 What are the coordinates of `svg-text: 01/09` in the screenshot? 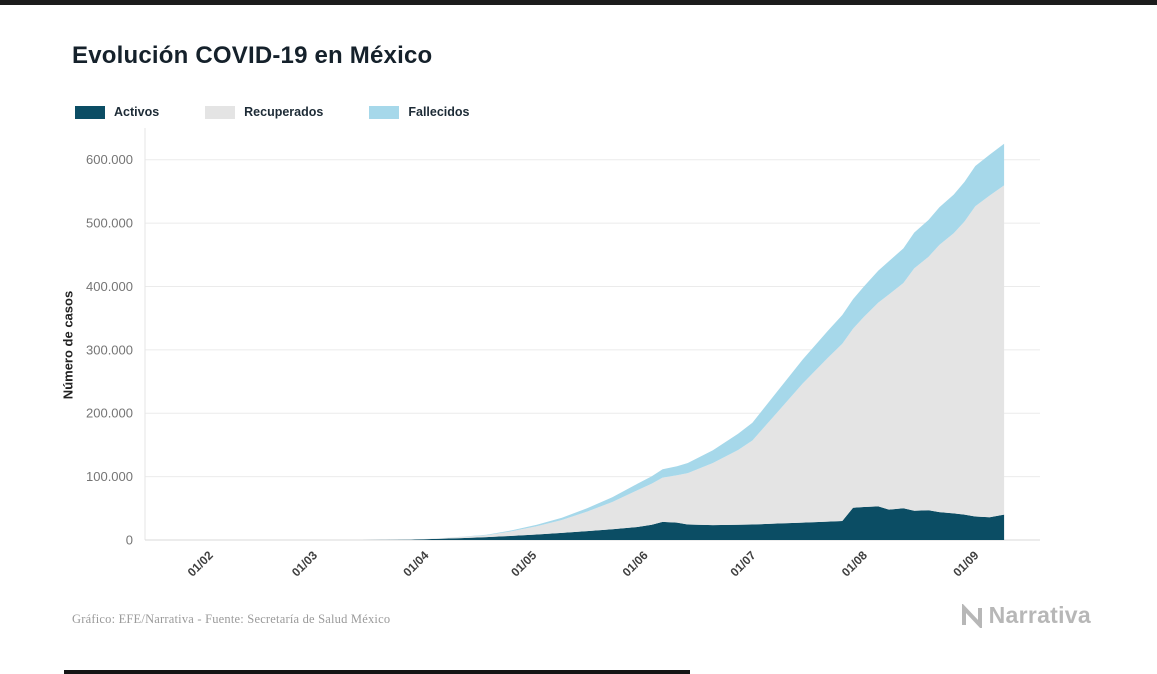 It's located at (965, 563).